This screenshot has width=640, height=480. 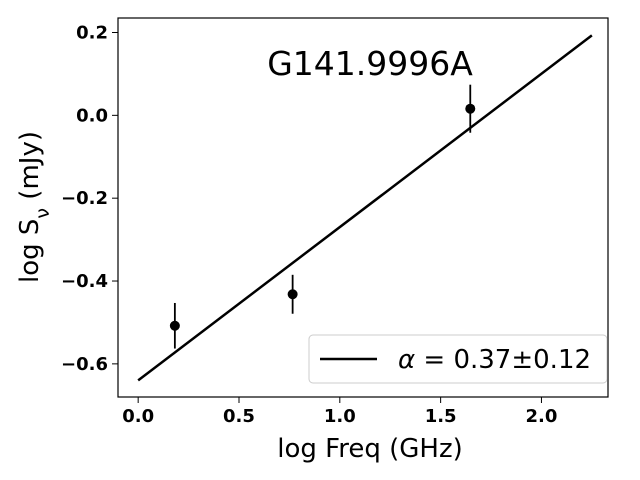 What do you see at coordinates (369, 449) in the screenshot?
I see `x-axis-label: log Freq (GHz)` at bounding box center [369, 449].